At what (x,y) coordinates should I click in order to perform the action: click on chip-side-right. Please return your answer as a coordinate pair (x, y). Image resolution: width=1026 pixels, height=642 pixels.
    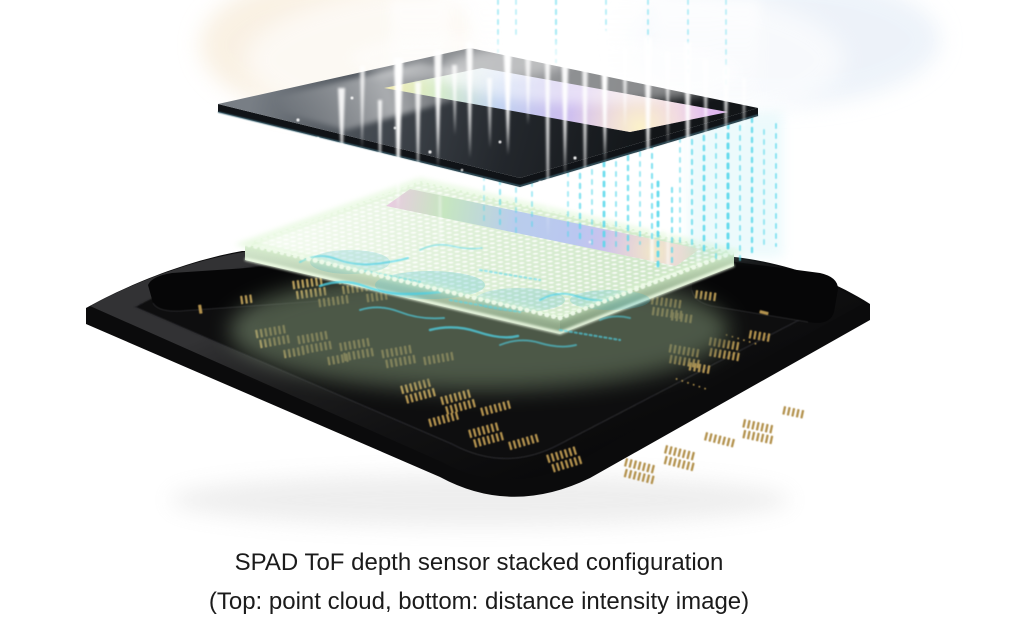
    Looking at the image, I should click on (647, 293).